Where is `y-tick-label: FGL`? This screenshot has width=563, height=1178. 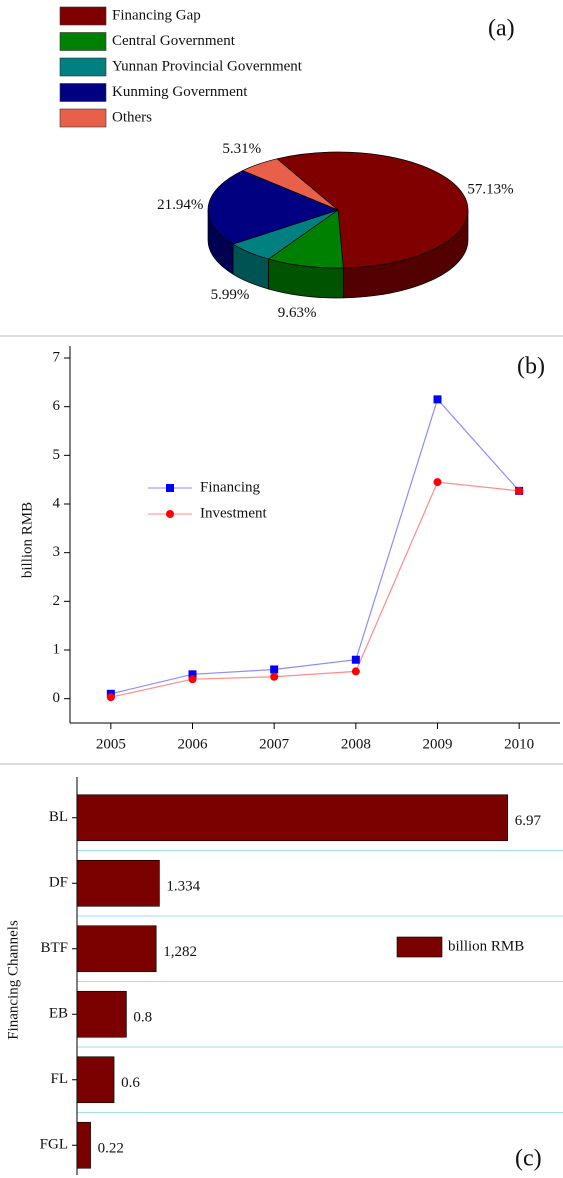
y-tick-label: FGL is located at coordinates (54, 1145).